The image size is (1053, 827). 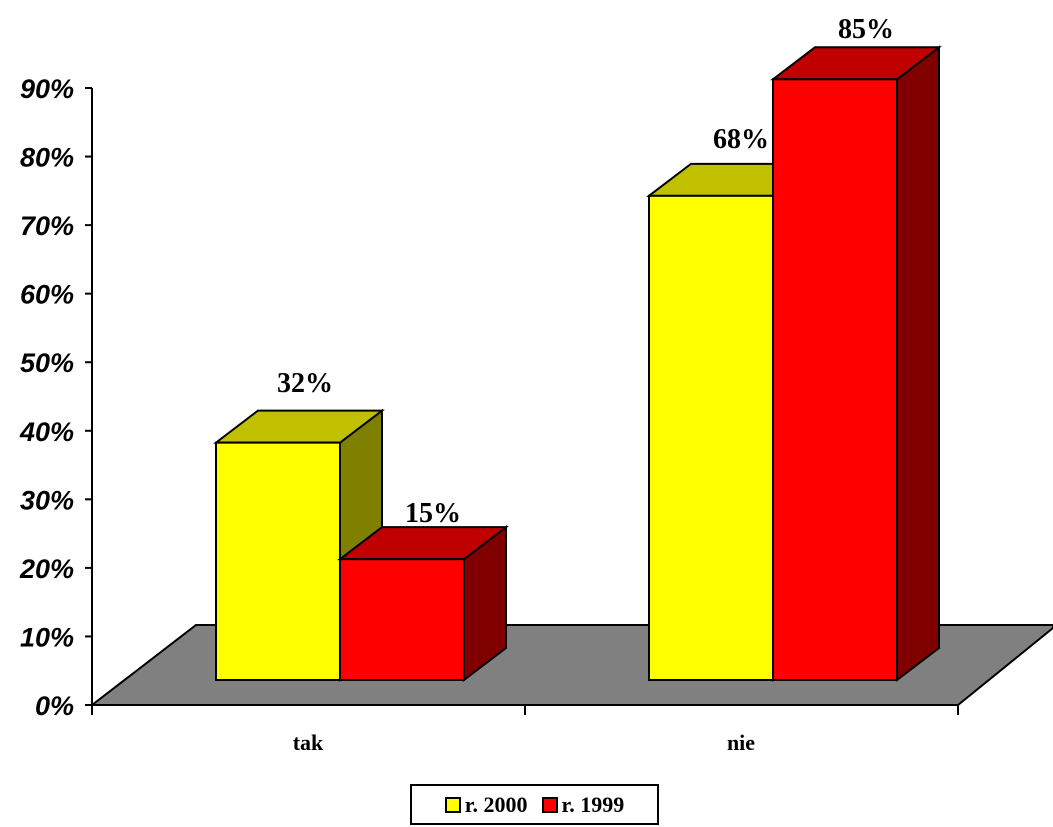 I want to click on legend-item-series-2: r. 1999, so click(x=583, y=804).